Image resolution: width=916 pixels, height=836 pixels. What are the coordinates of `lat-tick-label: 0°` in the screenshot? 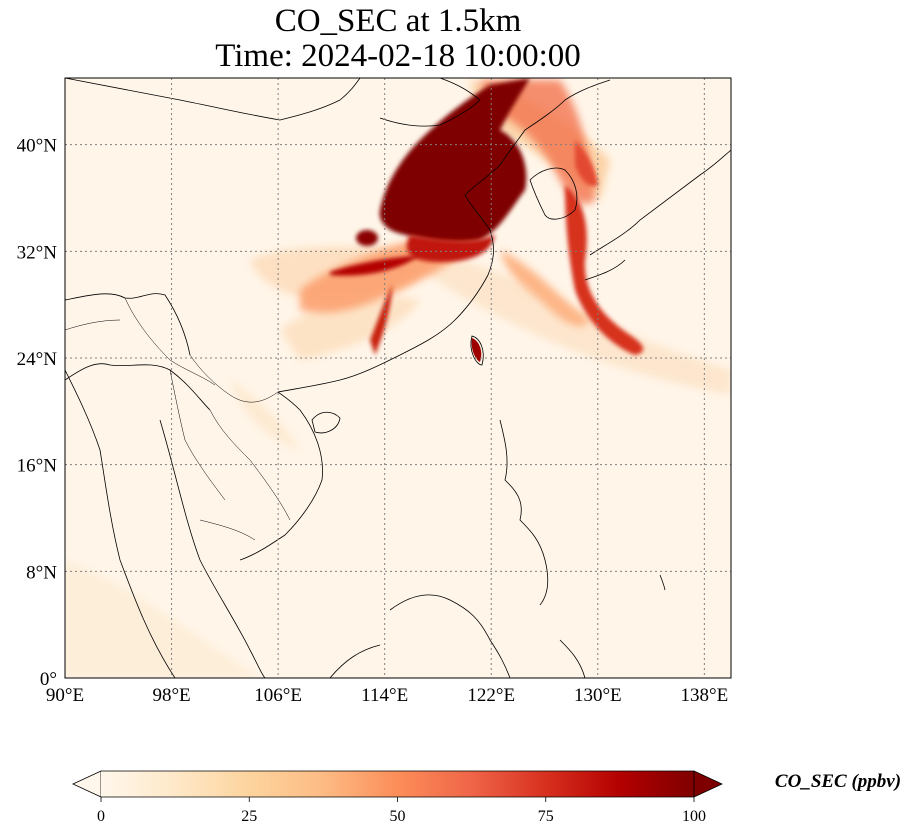 It's located at (48, 679).